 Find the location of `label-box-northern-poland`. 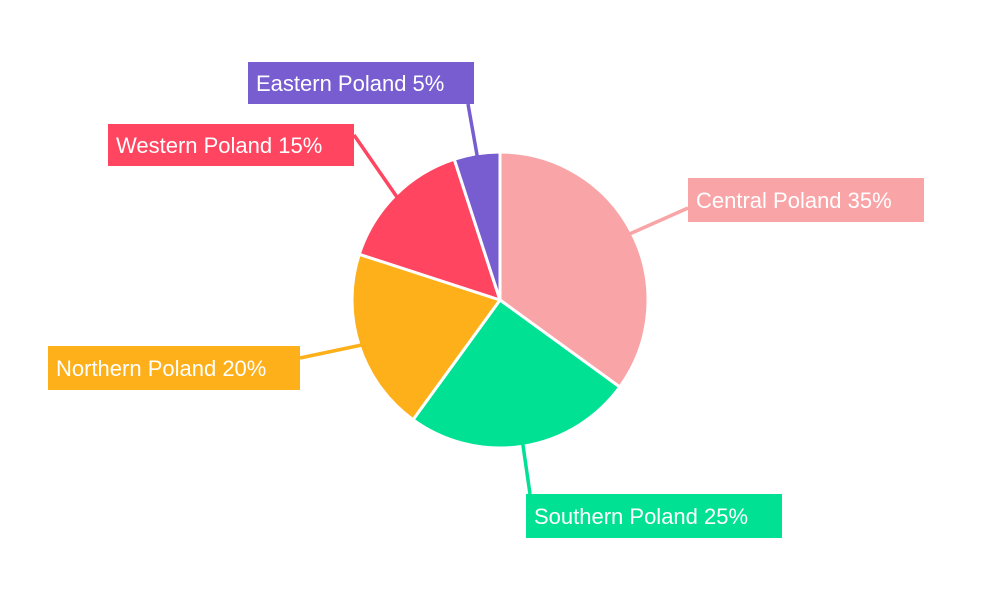

label-box-northern-poland is located at coordinates (174, 368).